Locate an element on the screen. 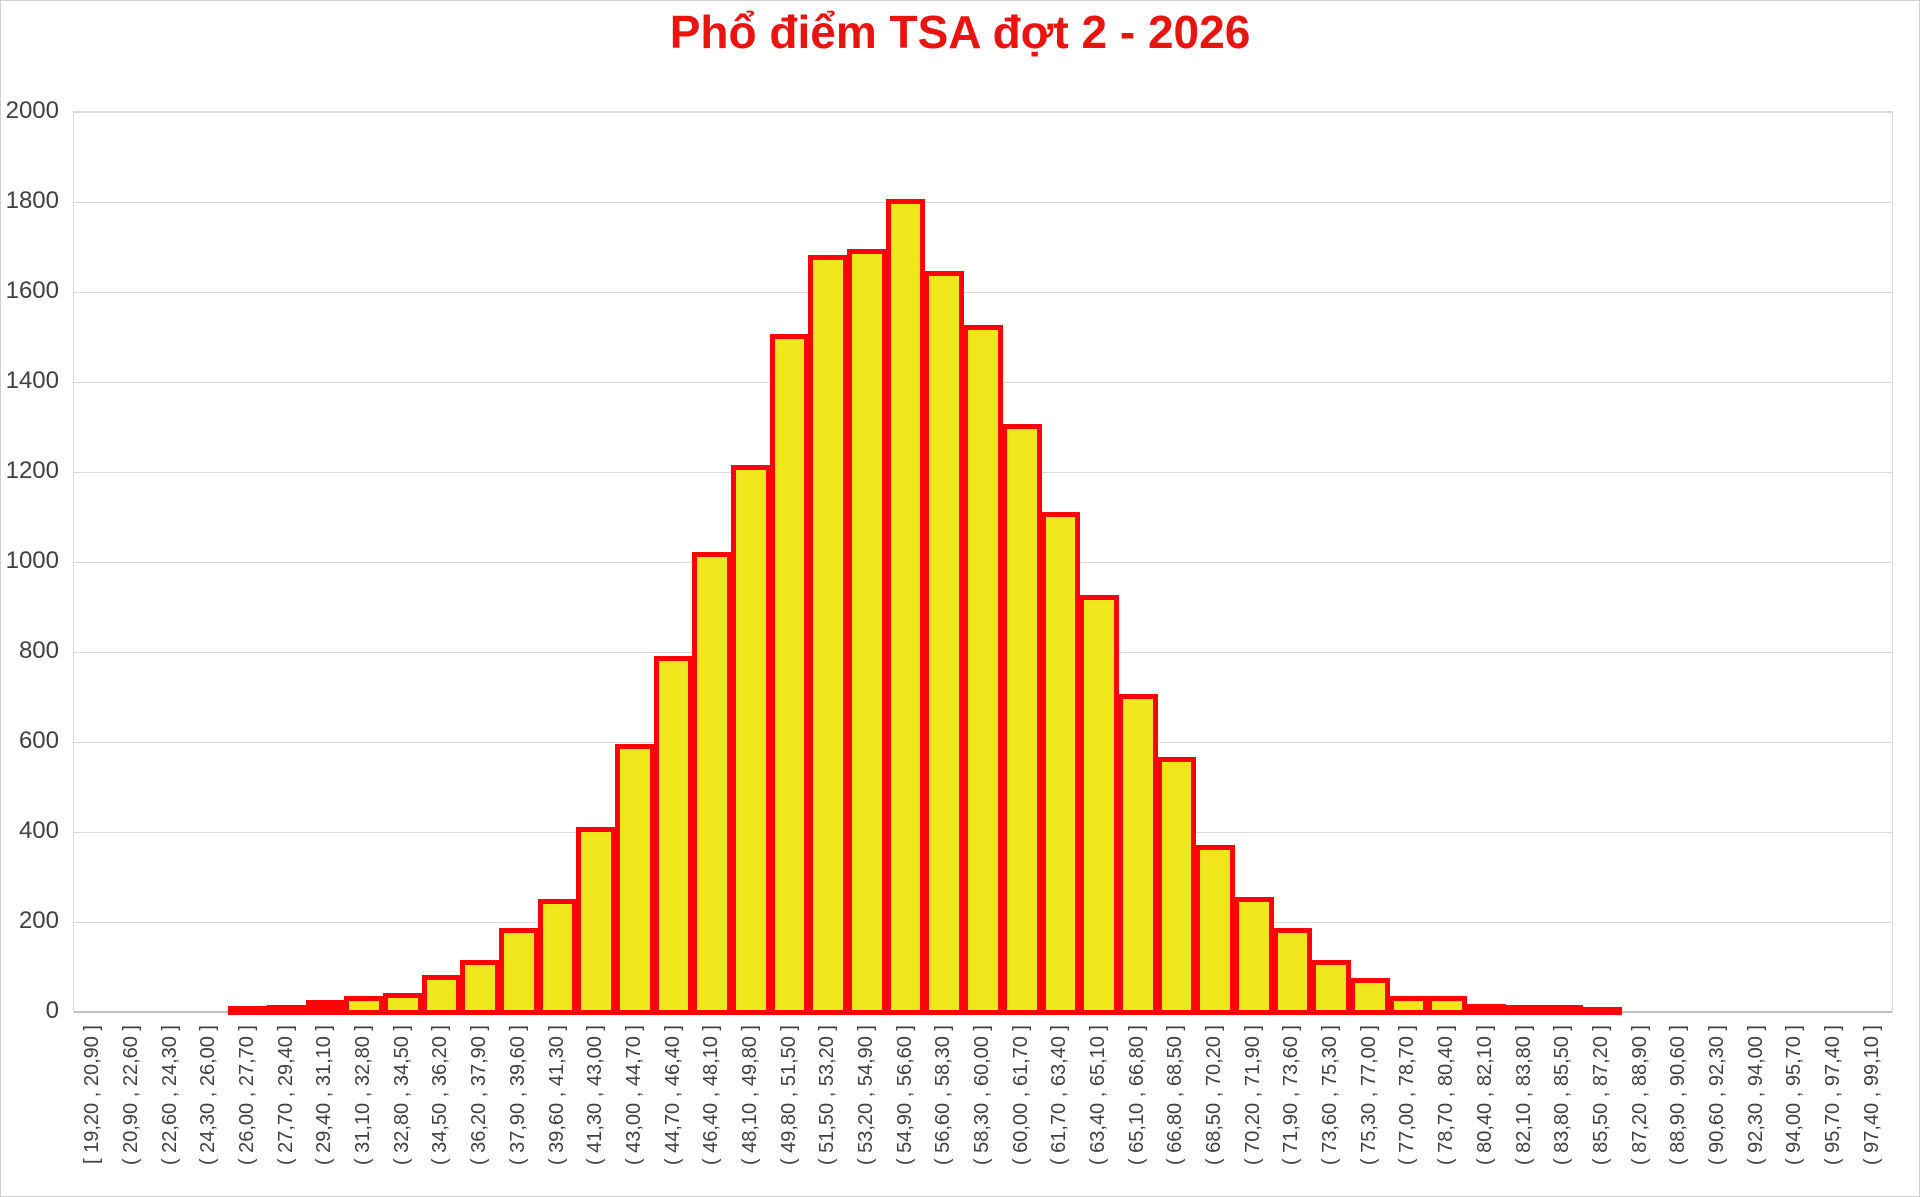 This screenshot has height=1197, width=1920. x-axis-label-text: ( 56,60 , 58,30 ] is located at coordinates (943, 1095).